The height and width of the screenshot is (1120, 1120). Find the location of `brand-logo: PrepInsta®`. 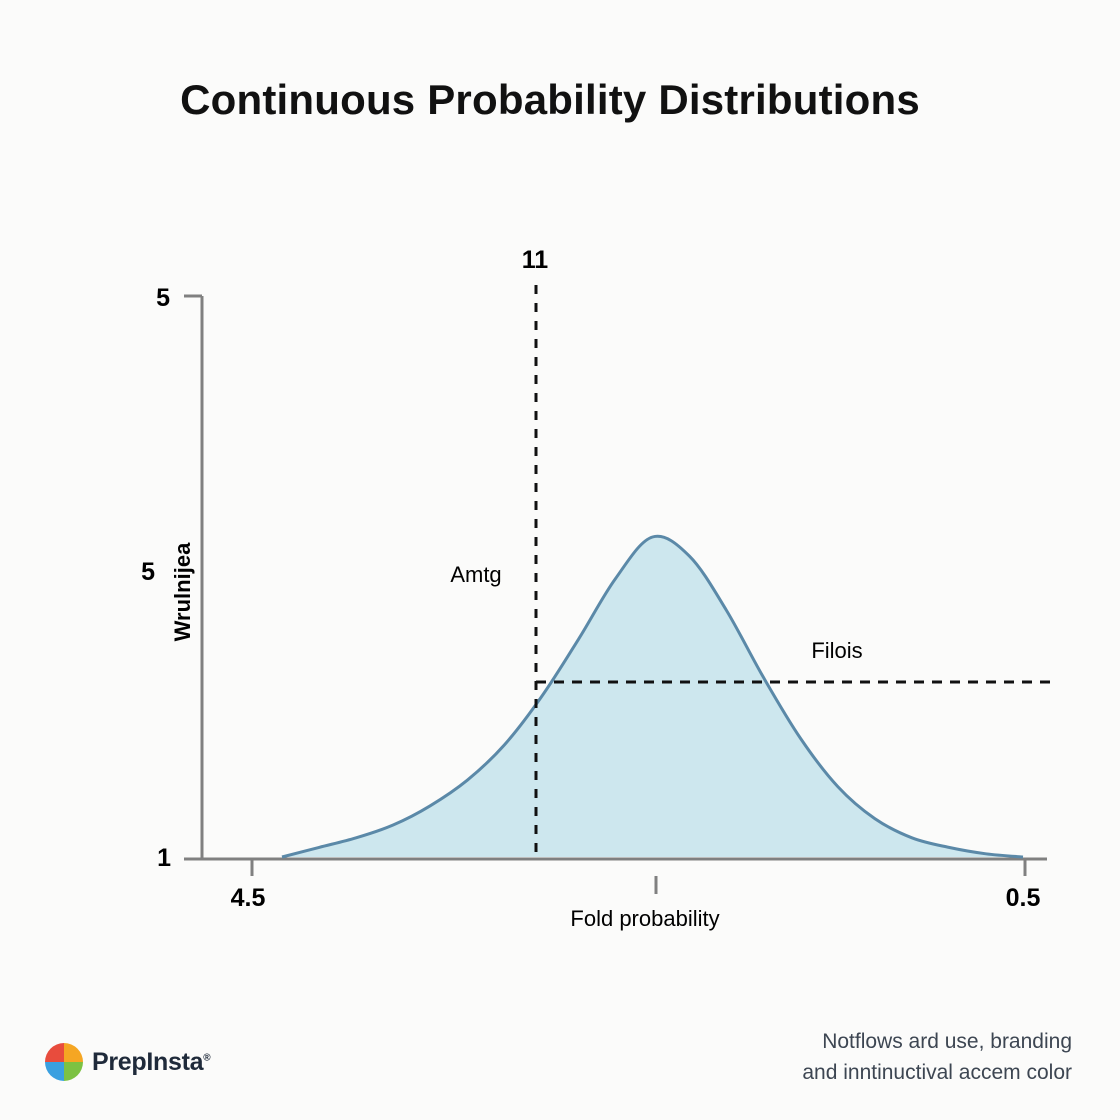

brand-logo: PrepInsta® is located at coordinates (127, 1062).